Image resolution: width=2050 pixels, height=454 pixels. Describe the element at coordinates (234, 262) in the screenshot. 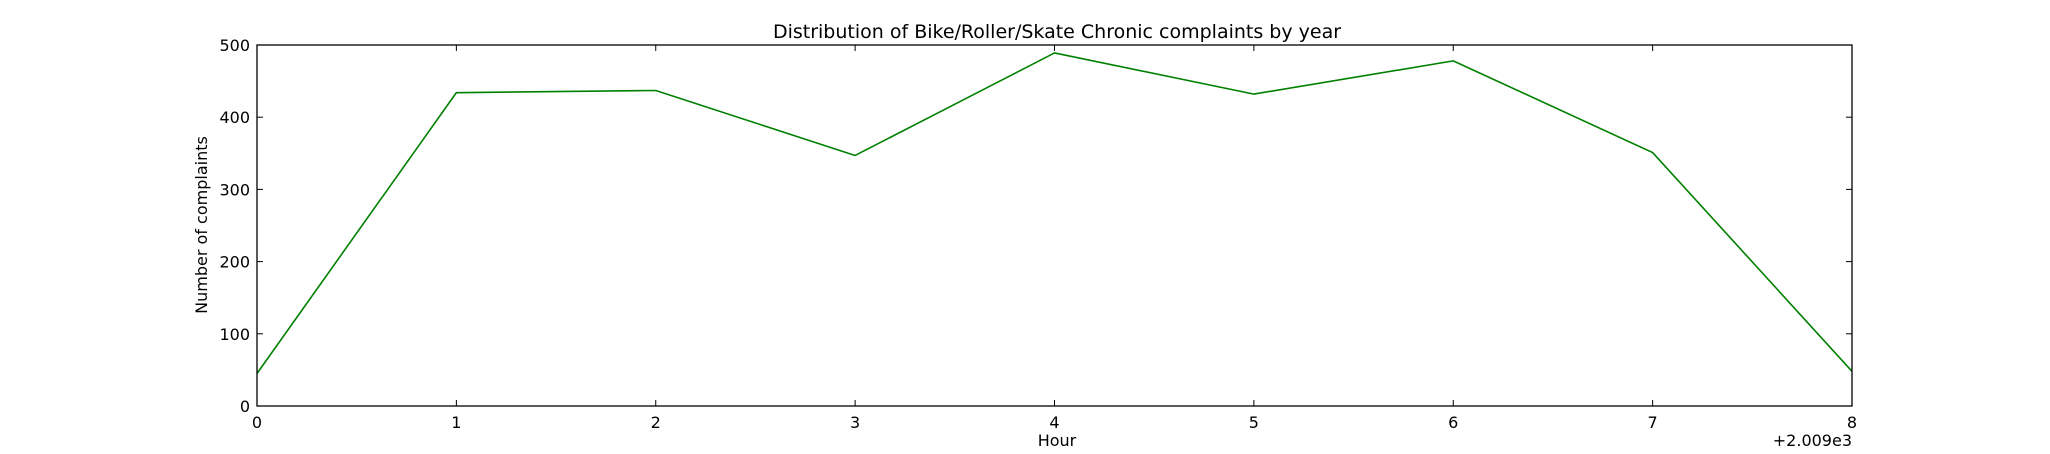

I see `y-tick-label: 200` at that location.